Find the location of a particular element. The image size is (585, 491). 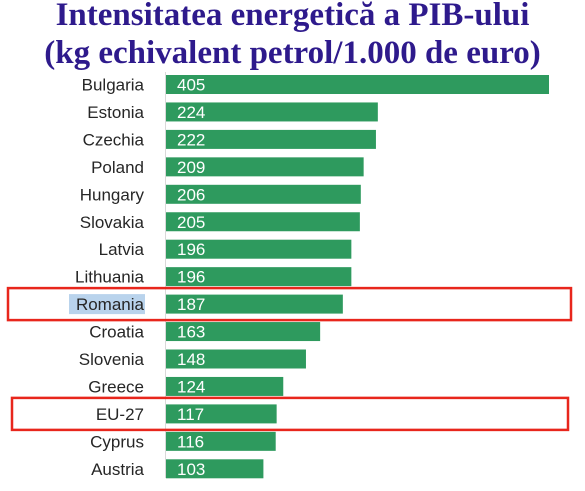

bar-slovakia is located at coordinates (263, 222).